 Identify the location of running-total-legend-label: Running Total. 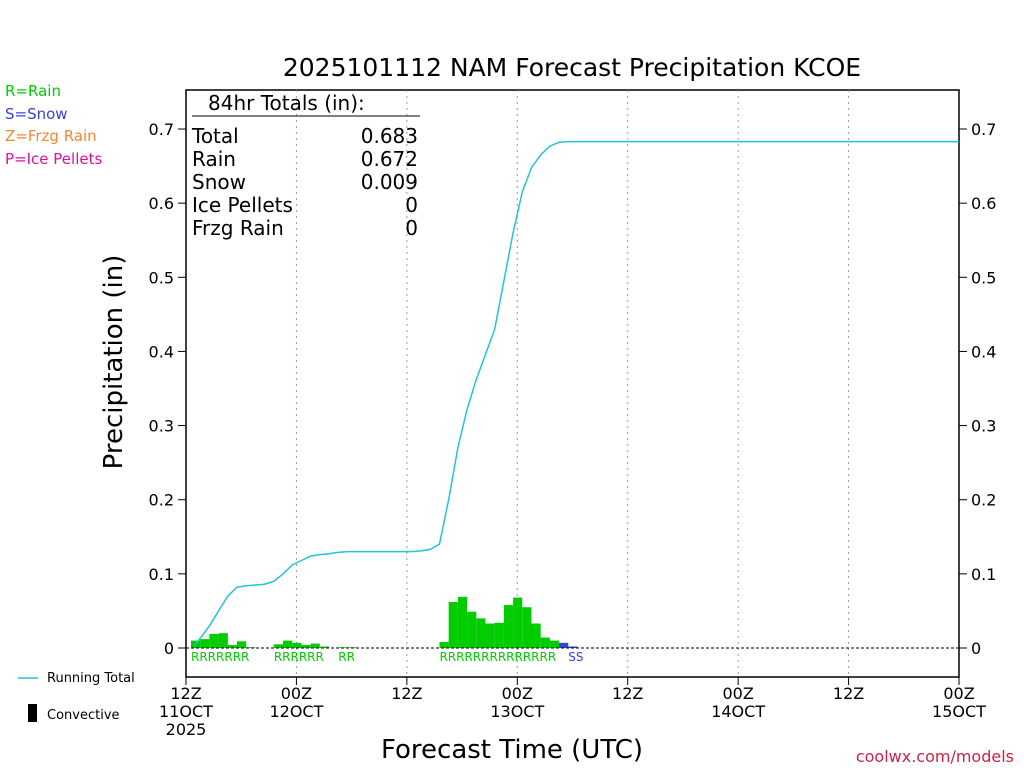
(91, 678).